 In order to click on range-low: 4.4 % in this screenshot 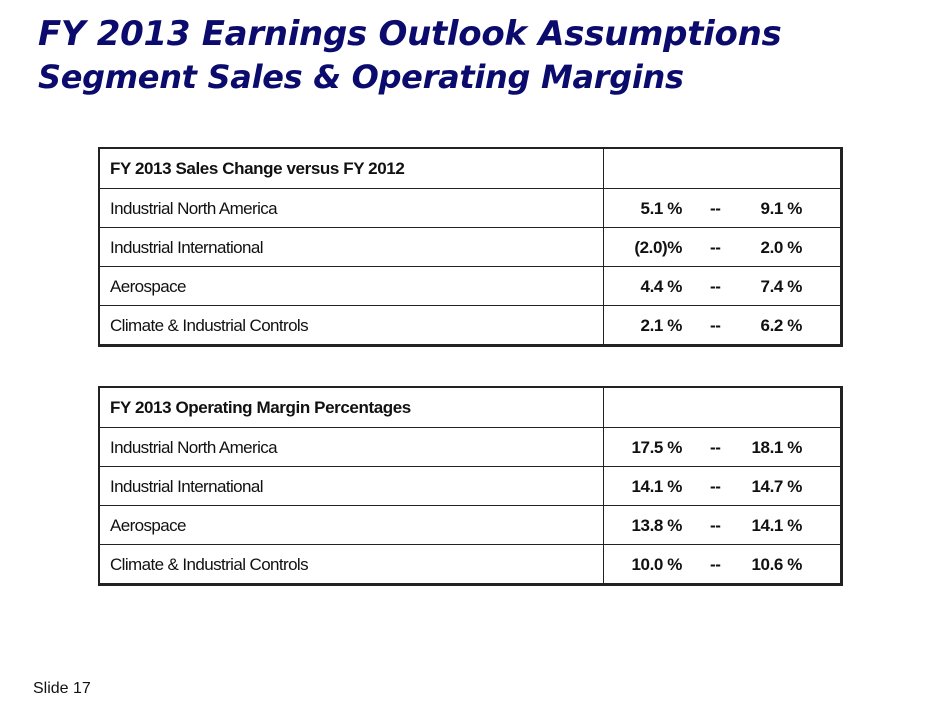, I will do `click(661, 286)`.